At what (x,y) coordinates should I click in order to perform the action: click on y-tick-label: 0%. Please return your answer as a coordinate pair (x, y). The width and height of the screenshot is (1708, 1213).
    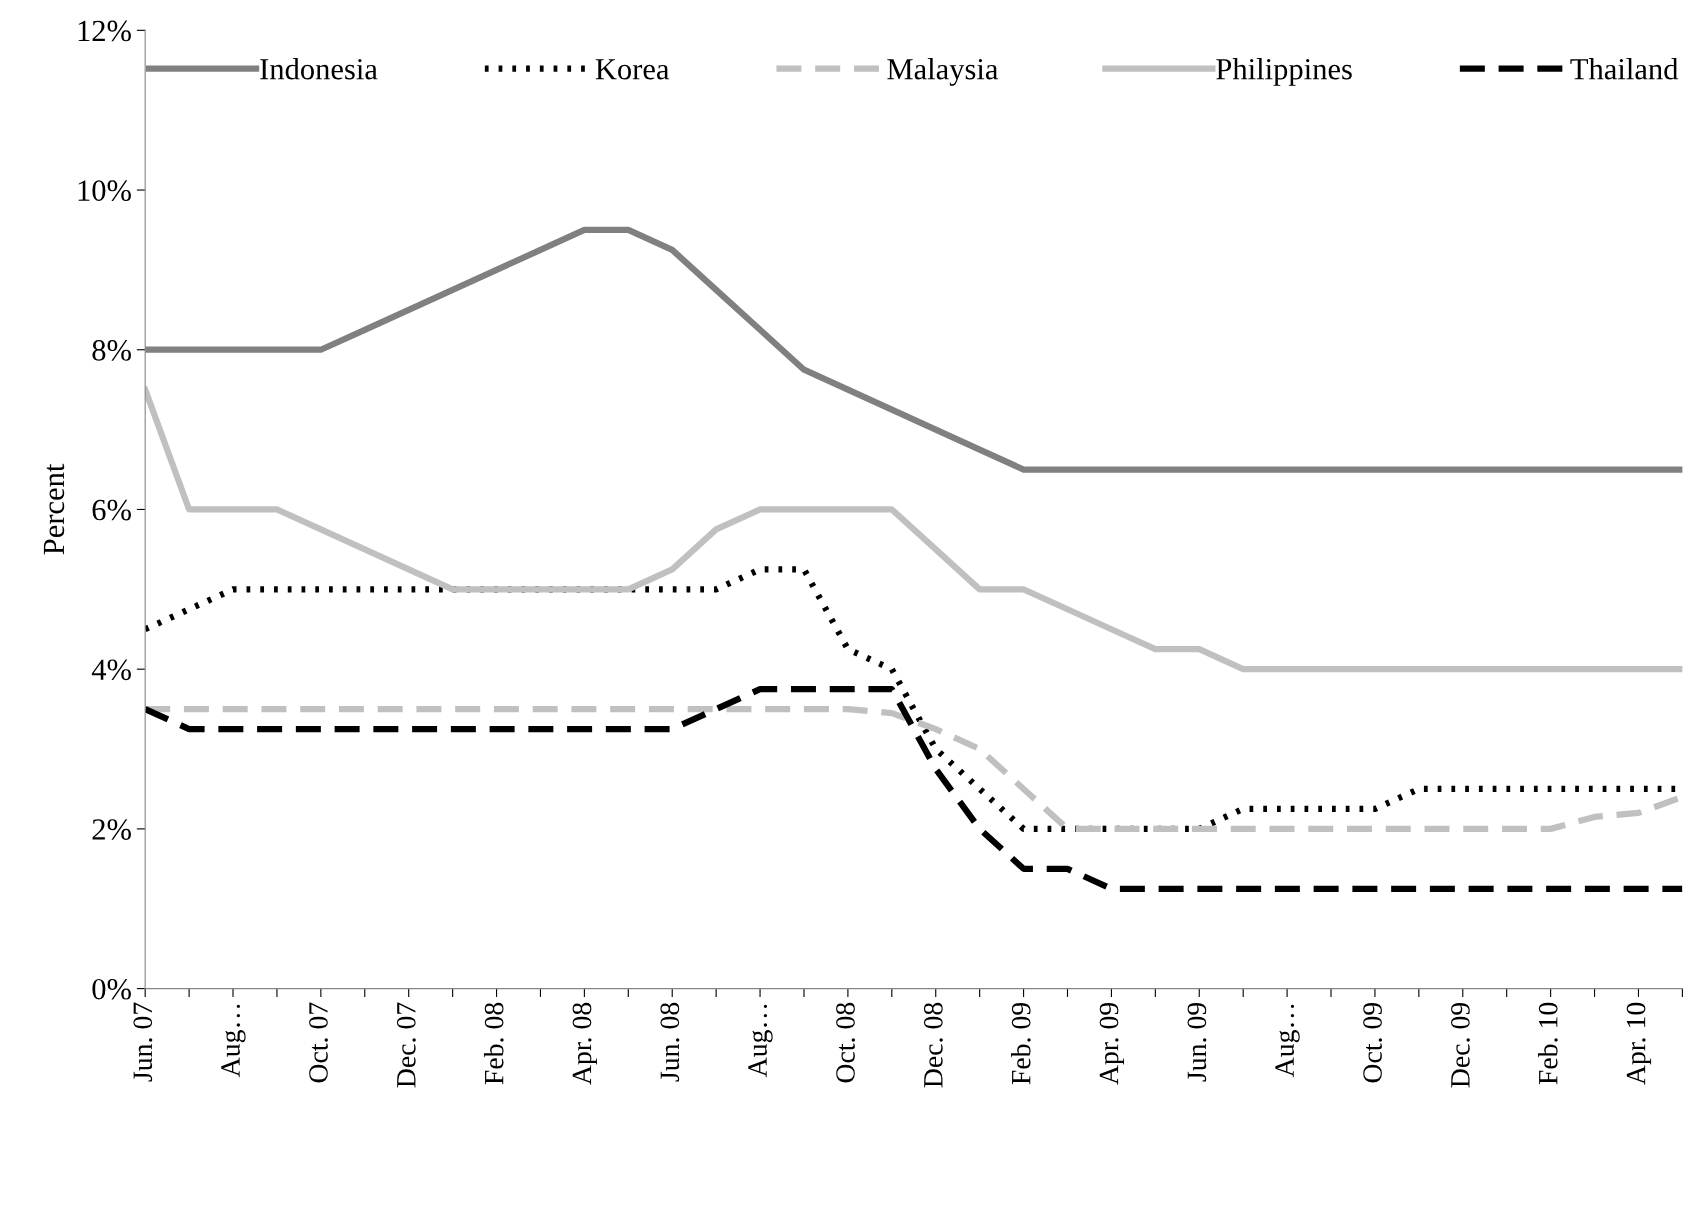
    Looking at the image, I should click on (111, 989).